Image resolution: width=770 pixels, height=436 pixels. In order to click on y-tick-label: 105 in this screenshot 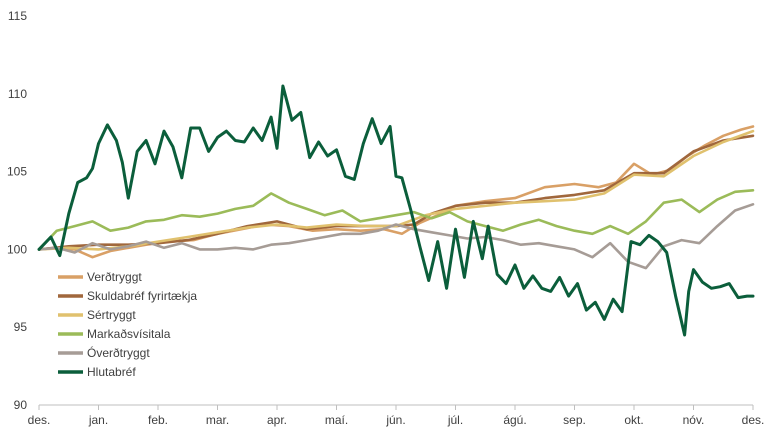, I will do `click(17, 172)`.